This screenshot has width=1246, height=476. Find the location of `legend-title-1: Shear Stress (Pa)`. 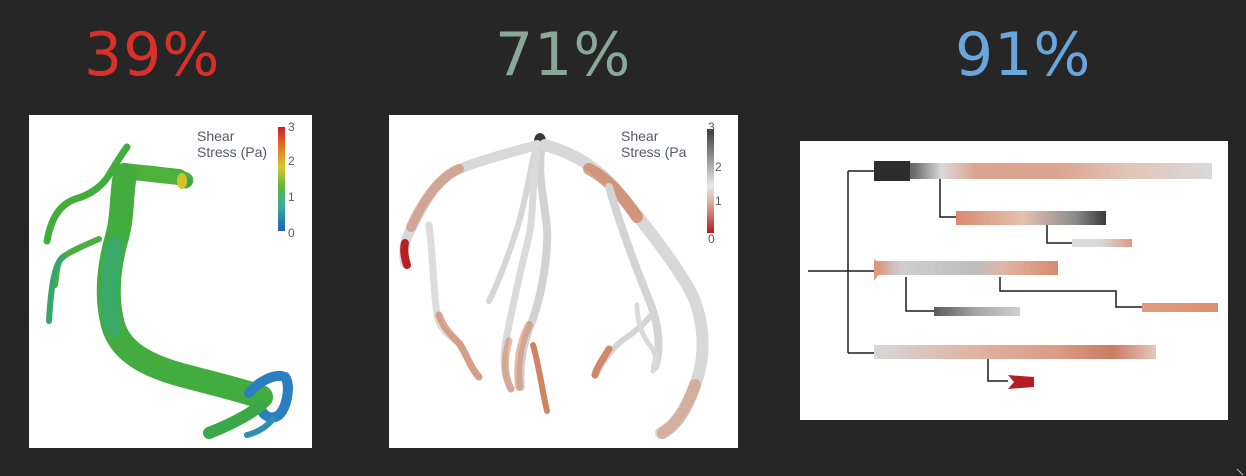

legend-title-1: Shear Stress (Pa) is located at coordinates (232, 144).